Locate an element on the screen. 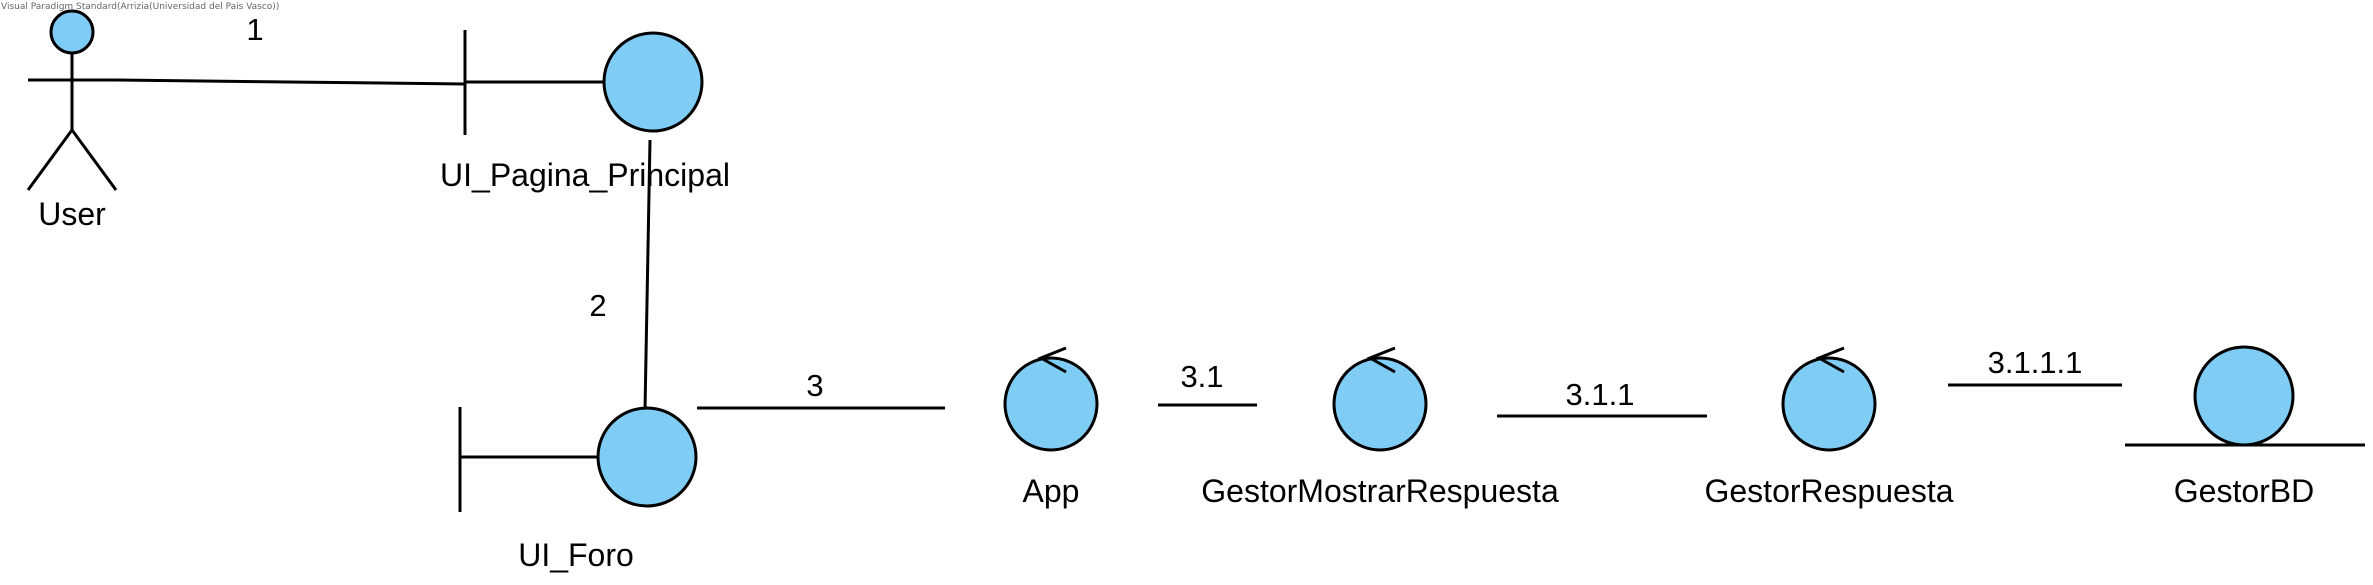  link-3-1-1-1: 3.1.1.1 is located at coordinates (2035, 366).